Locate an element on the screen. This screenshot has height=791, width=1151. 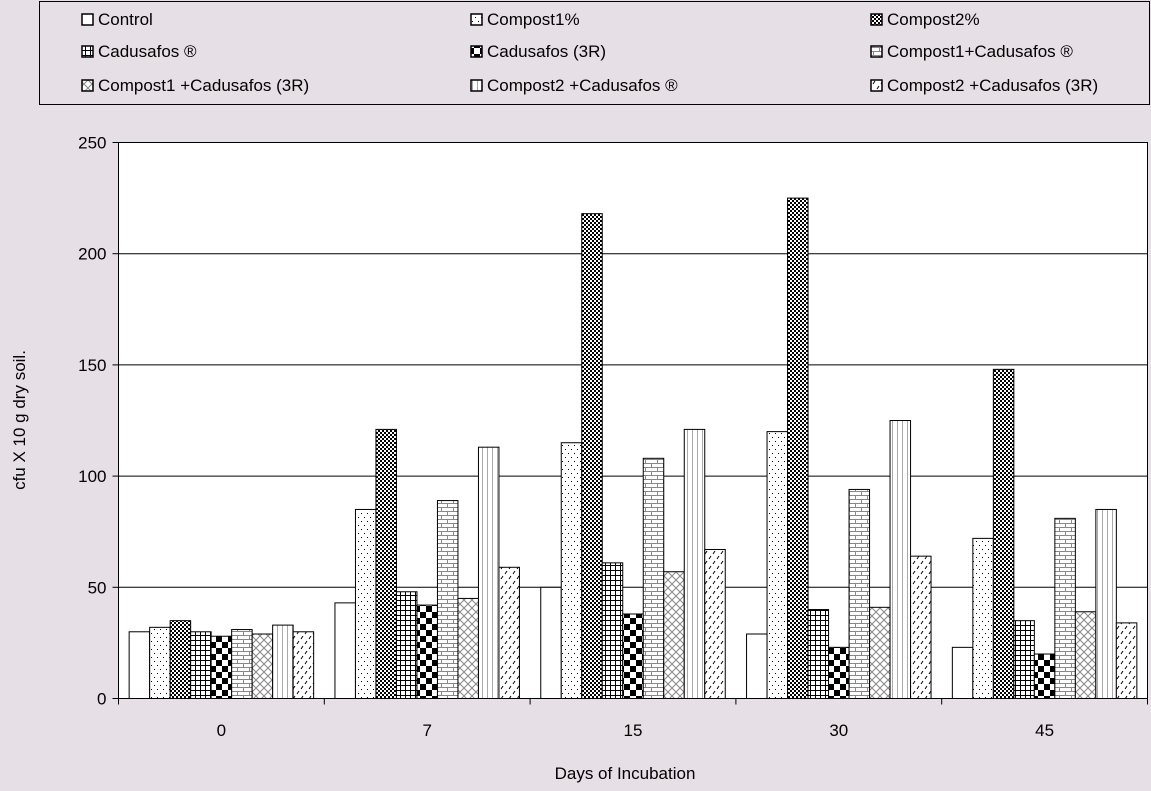
legend-label: Compost2 +Cadusafos (3R) is located at coordinates (992, 85).